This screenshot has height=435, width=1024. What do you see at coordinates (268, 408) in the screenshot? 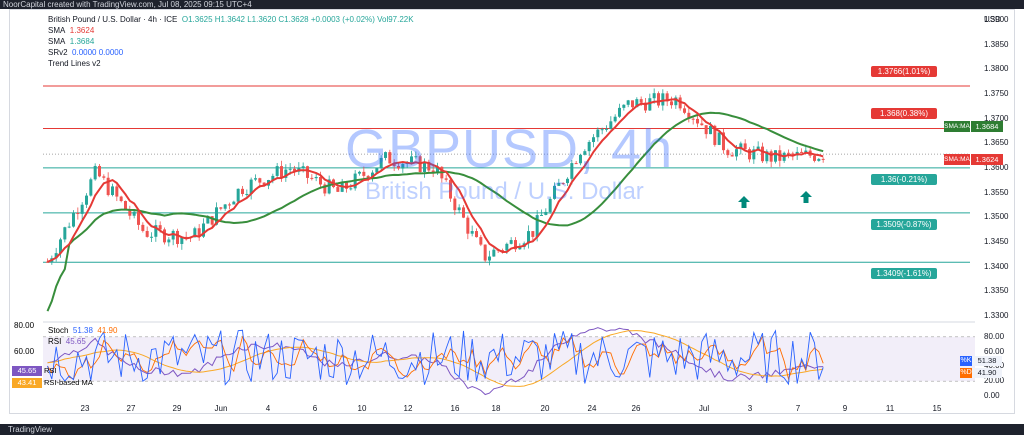
I see `time-tick: 4` at bounding box center [268, 408].